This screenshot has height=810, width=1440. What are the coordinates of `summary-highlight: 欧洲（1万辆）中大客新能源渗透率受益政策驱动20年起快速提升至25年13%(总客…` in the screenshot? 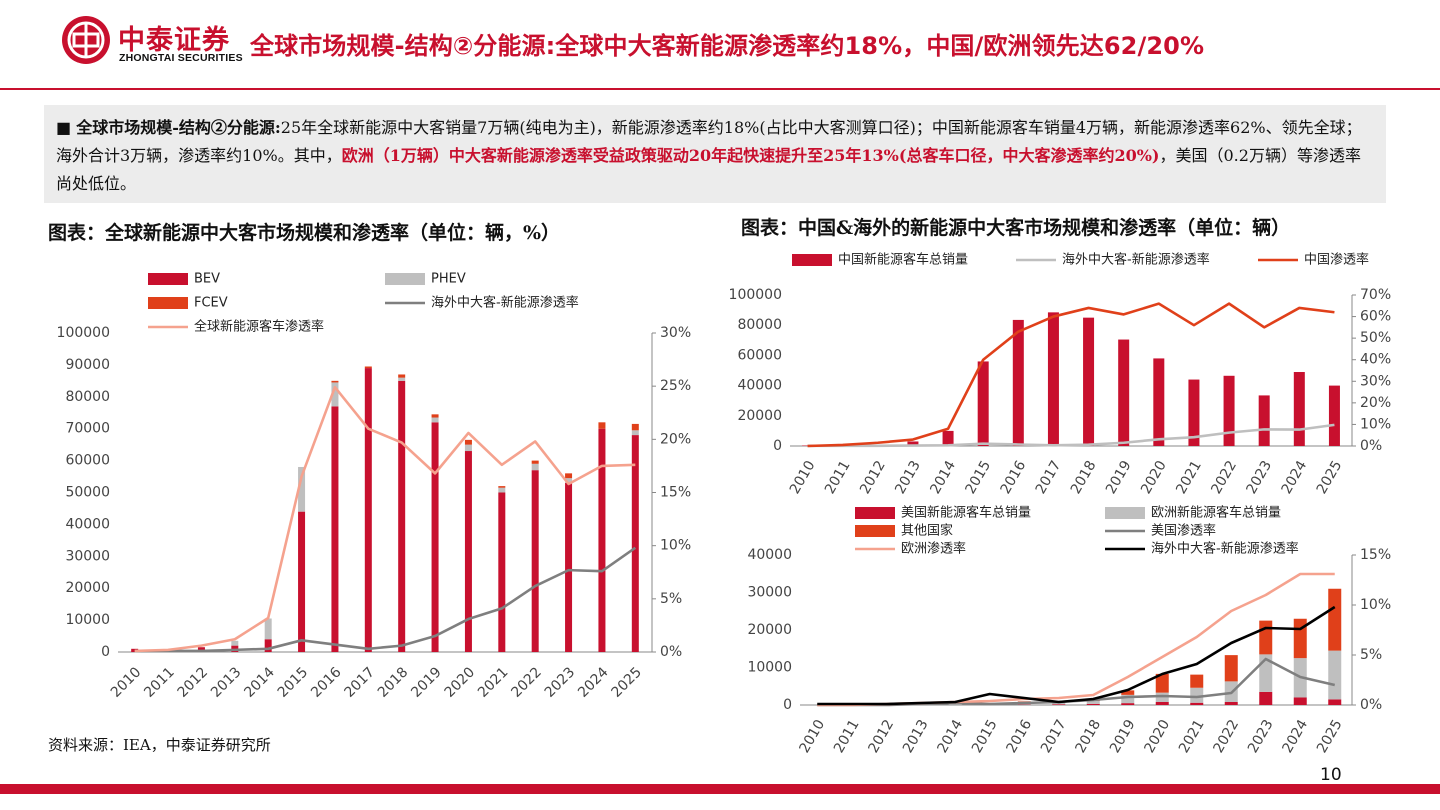 It's located at (750, 155).